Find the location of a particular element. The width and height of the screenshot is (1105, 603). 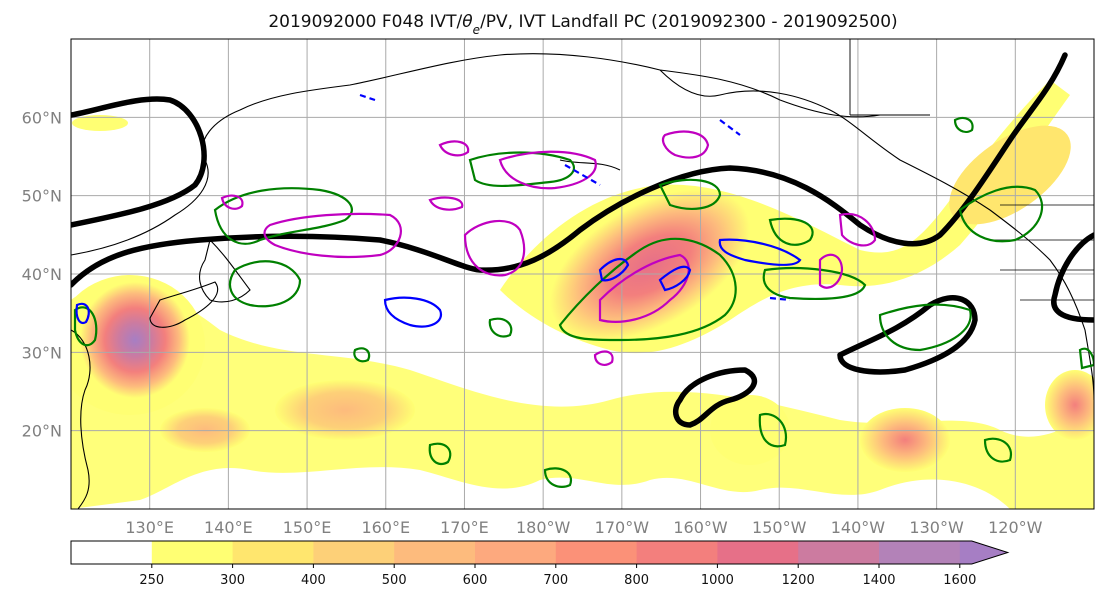

colorbar-tick-label: 800 is located at coordinates (636, 580).